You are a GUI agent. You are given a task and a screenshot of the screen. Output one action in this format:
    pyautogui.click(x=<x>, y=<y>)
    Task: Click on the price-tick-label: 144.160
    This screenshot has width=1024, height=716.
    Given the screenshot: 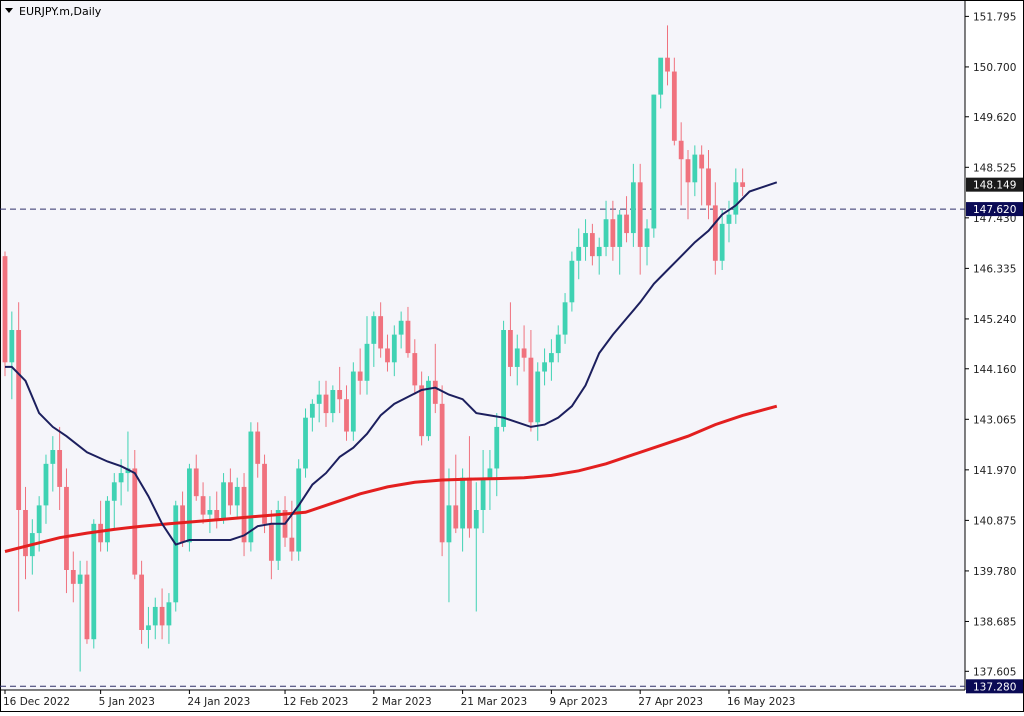 What is the action you would take?
    pyautogui.click(x=994, y=370)
    